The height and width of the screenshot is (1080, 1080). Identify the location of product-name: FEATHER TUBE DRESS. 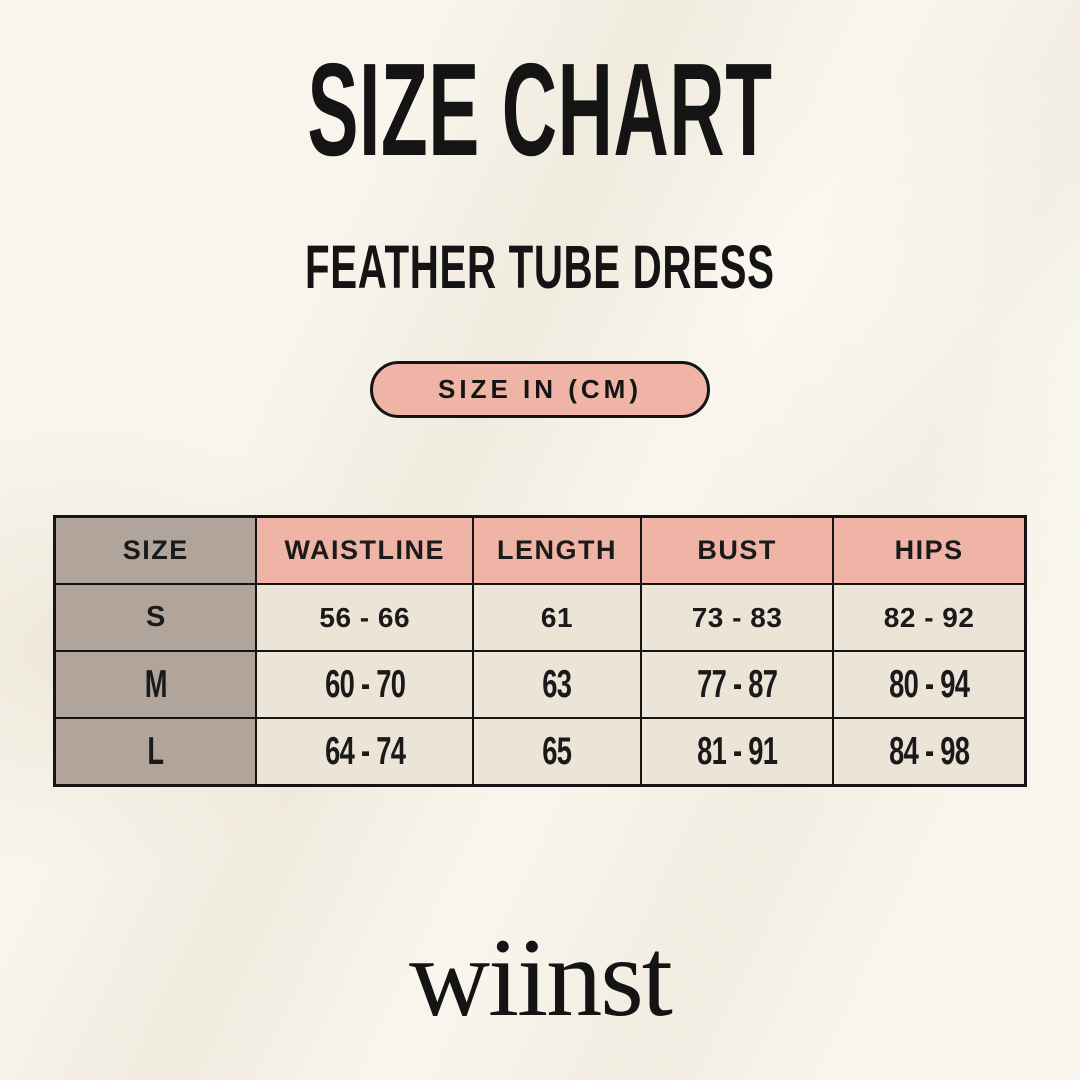
(540, 267).